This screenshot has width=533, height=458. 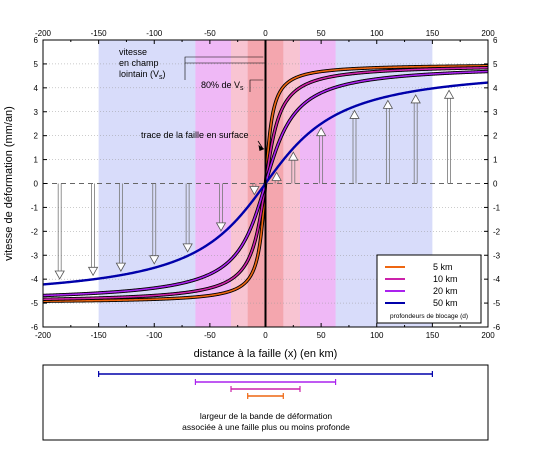 I want to click on y-tick-label-right: 3, so click(x=495, y=112).